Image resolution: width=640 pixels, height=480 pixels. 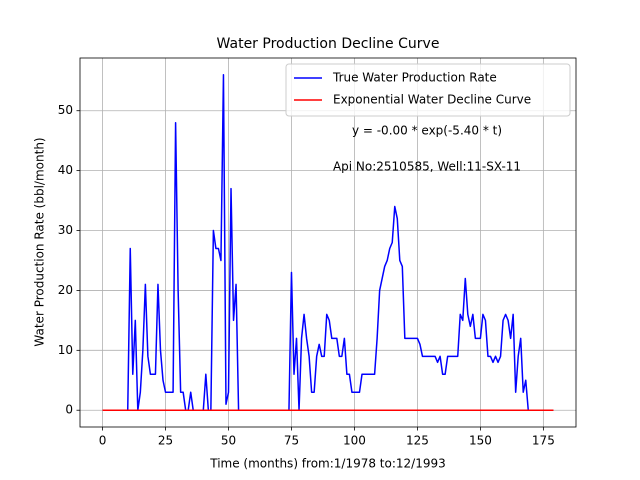 I want to click on y-axis-label: Water Production Rate (bbl/month), so click(x=40, y=241).